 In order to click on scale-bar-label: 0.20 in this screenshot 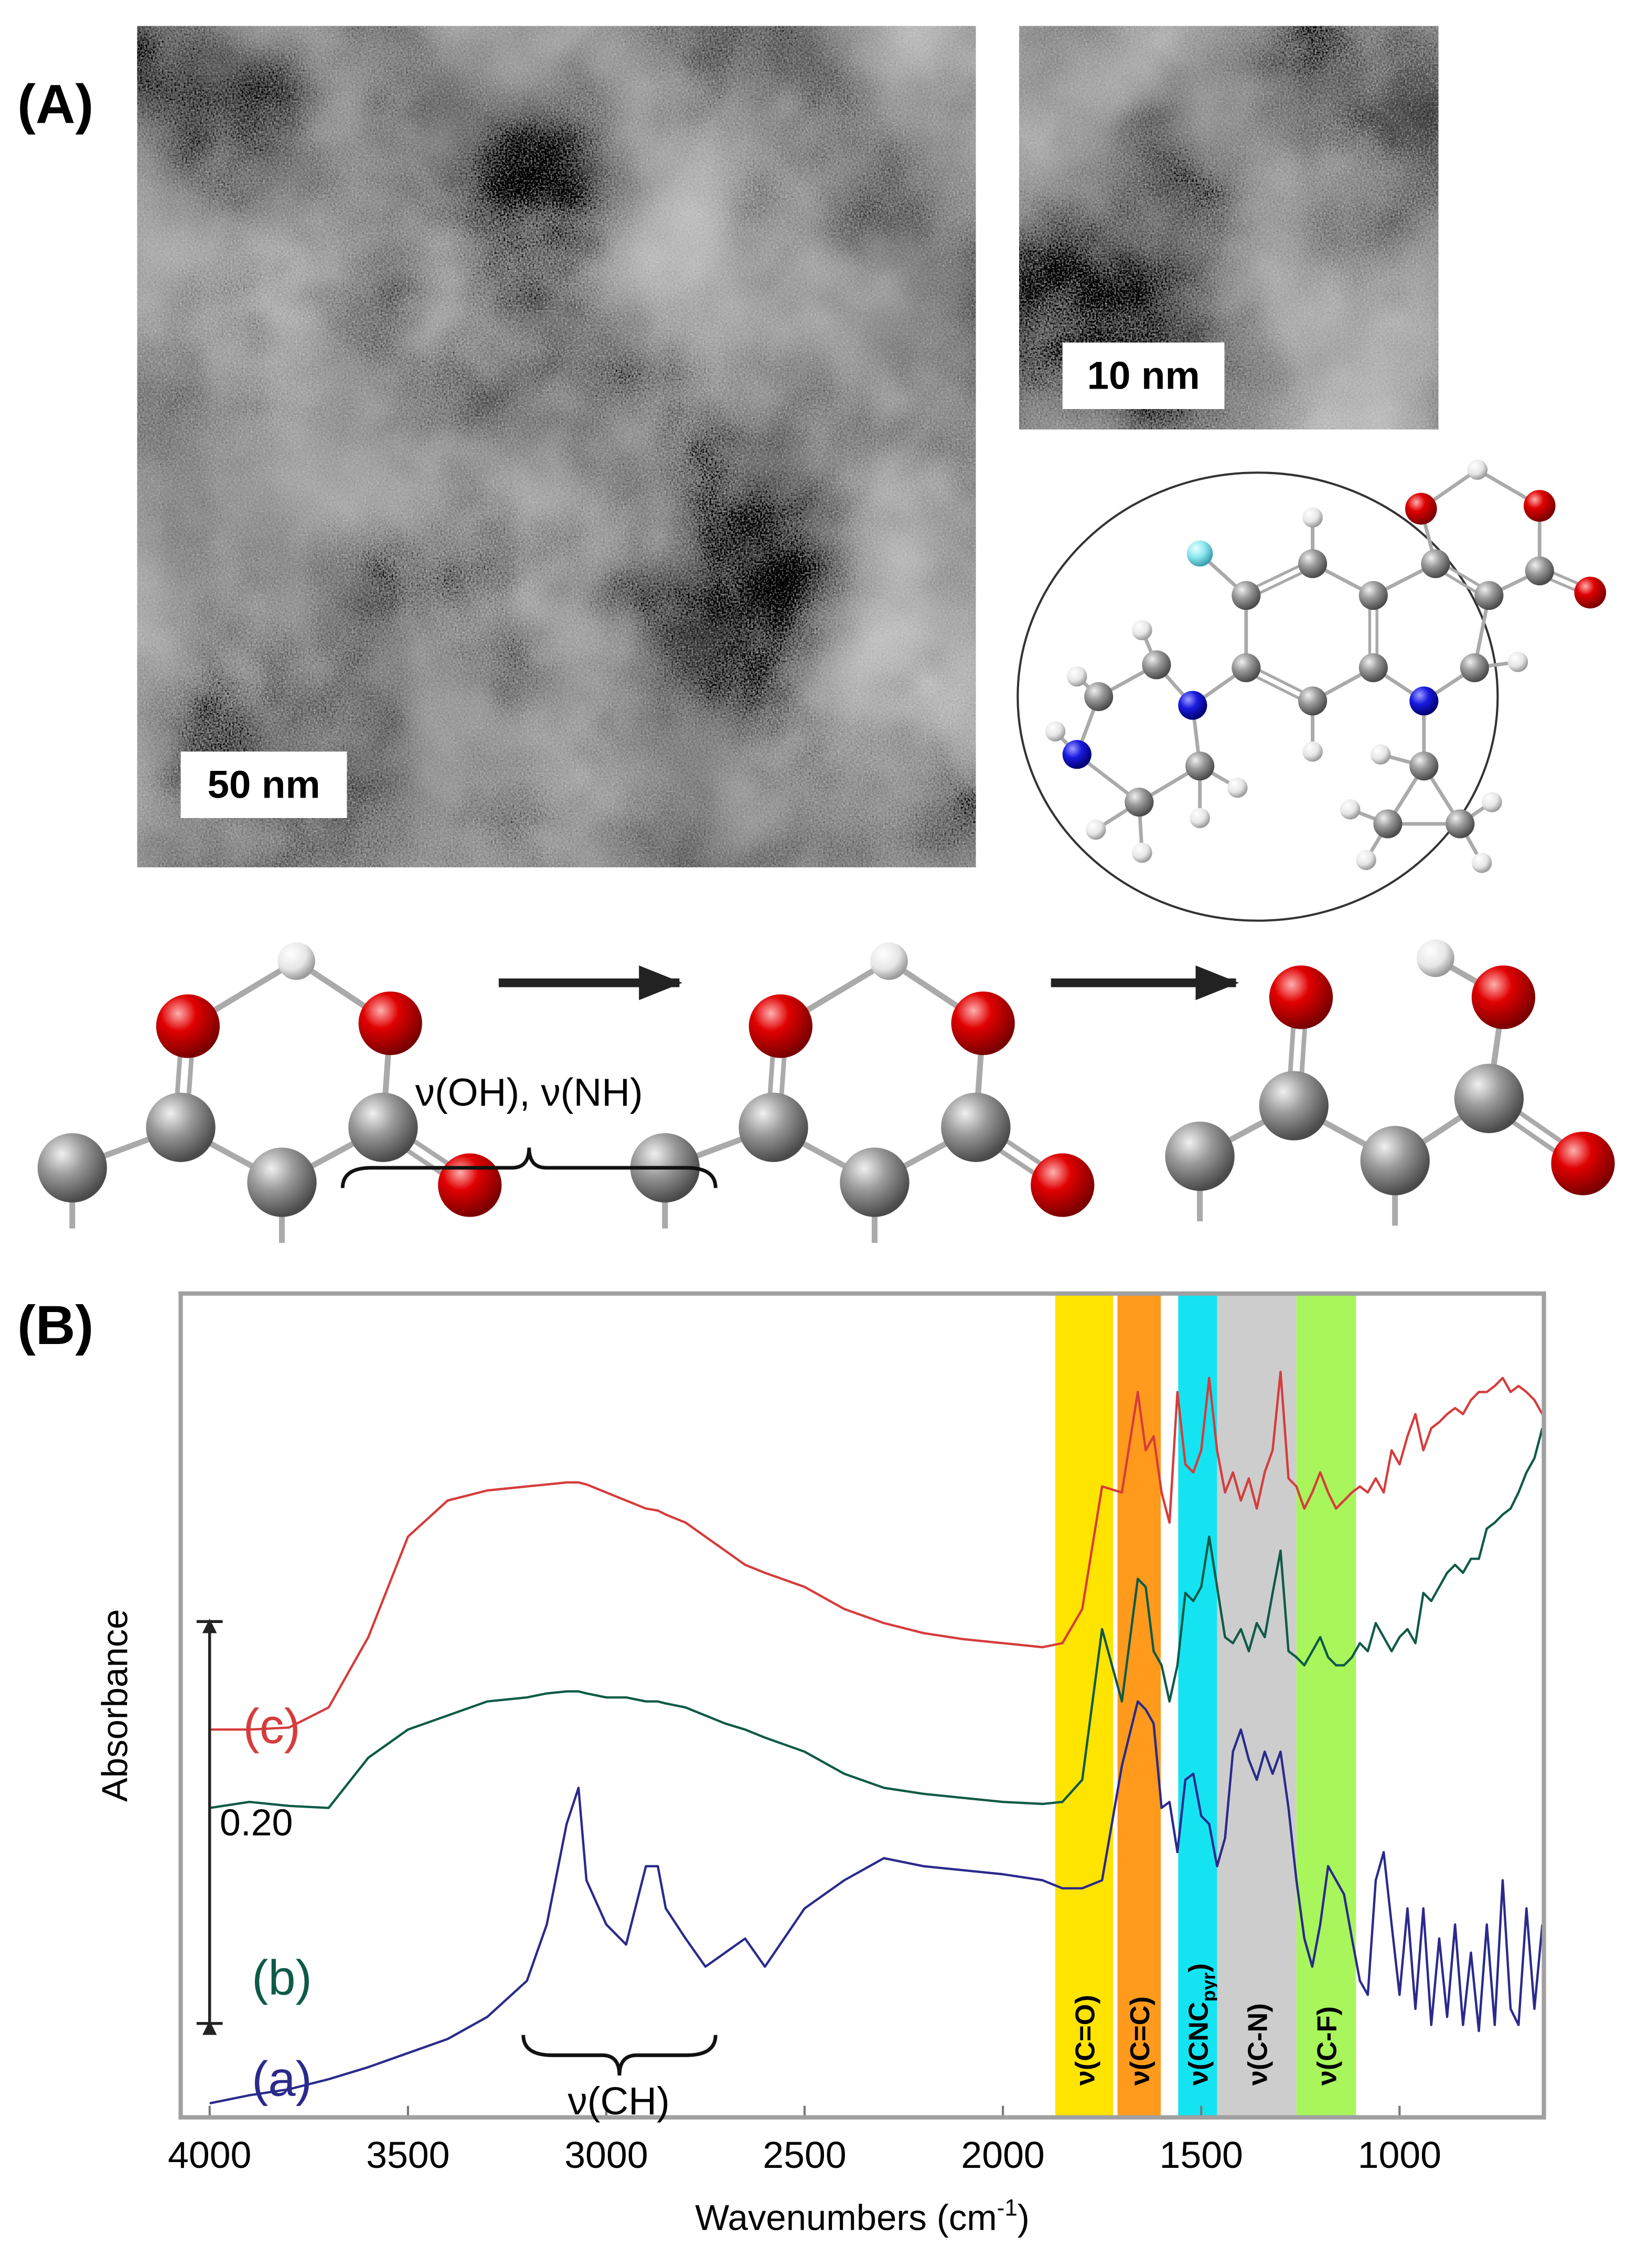, I will do `click(256, 1823)`.